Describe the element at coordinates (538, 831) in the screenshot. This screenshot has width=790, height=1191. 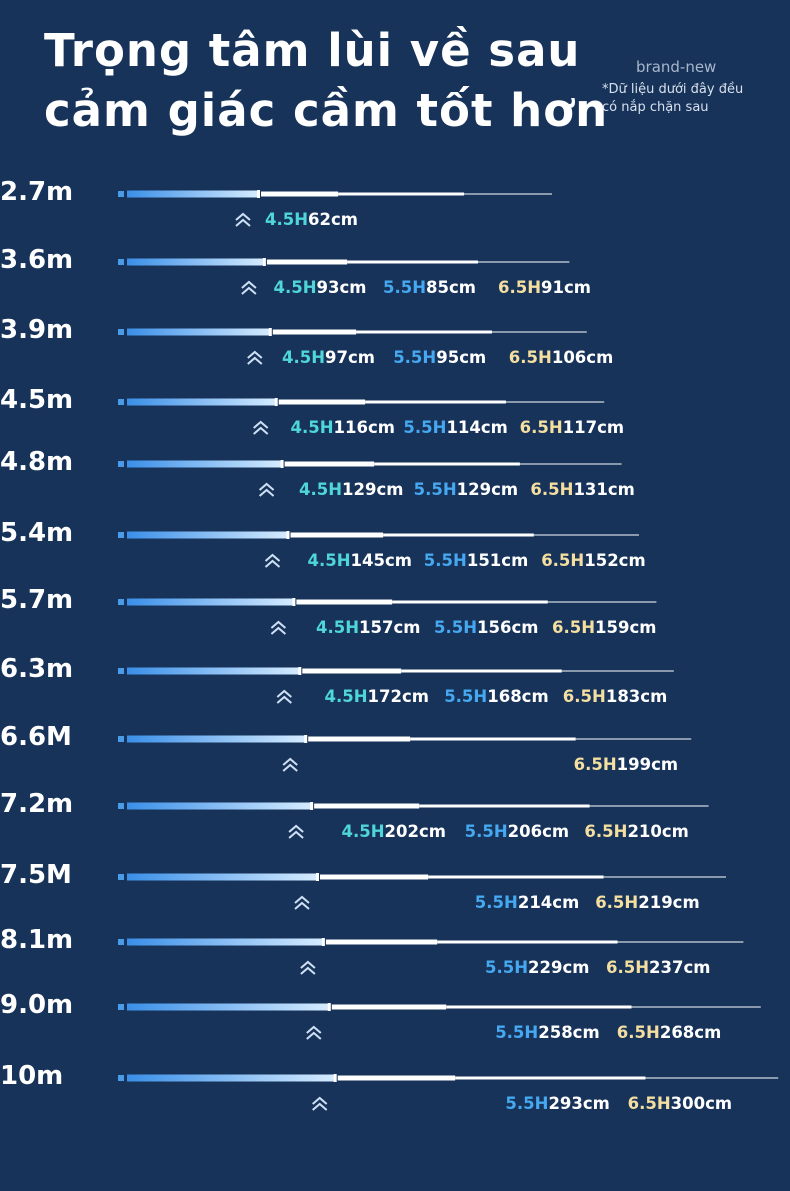
I see `balance-point: 206cm` at that location.